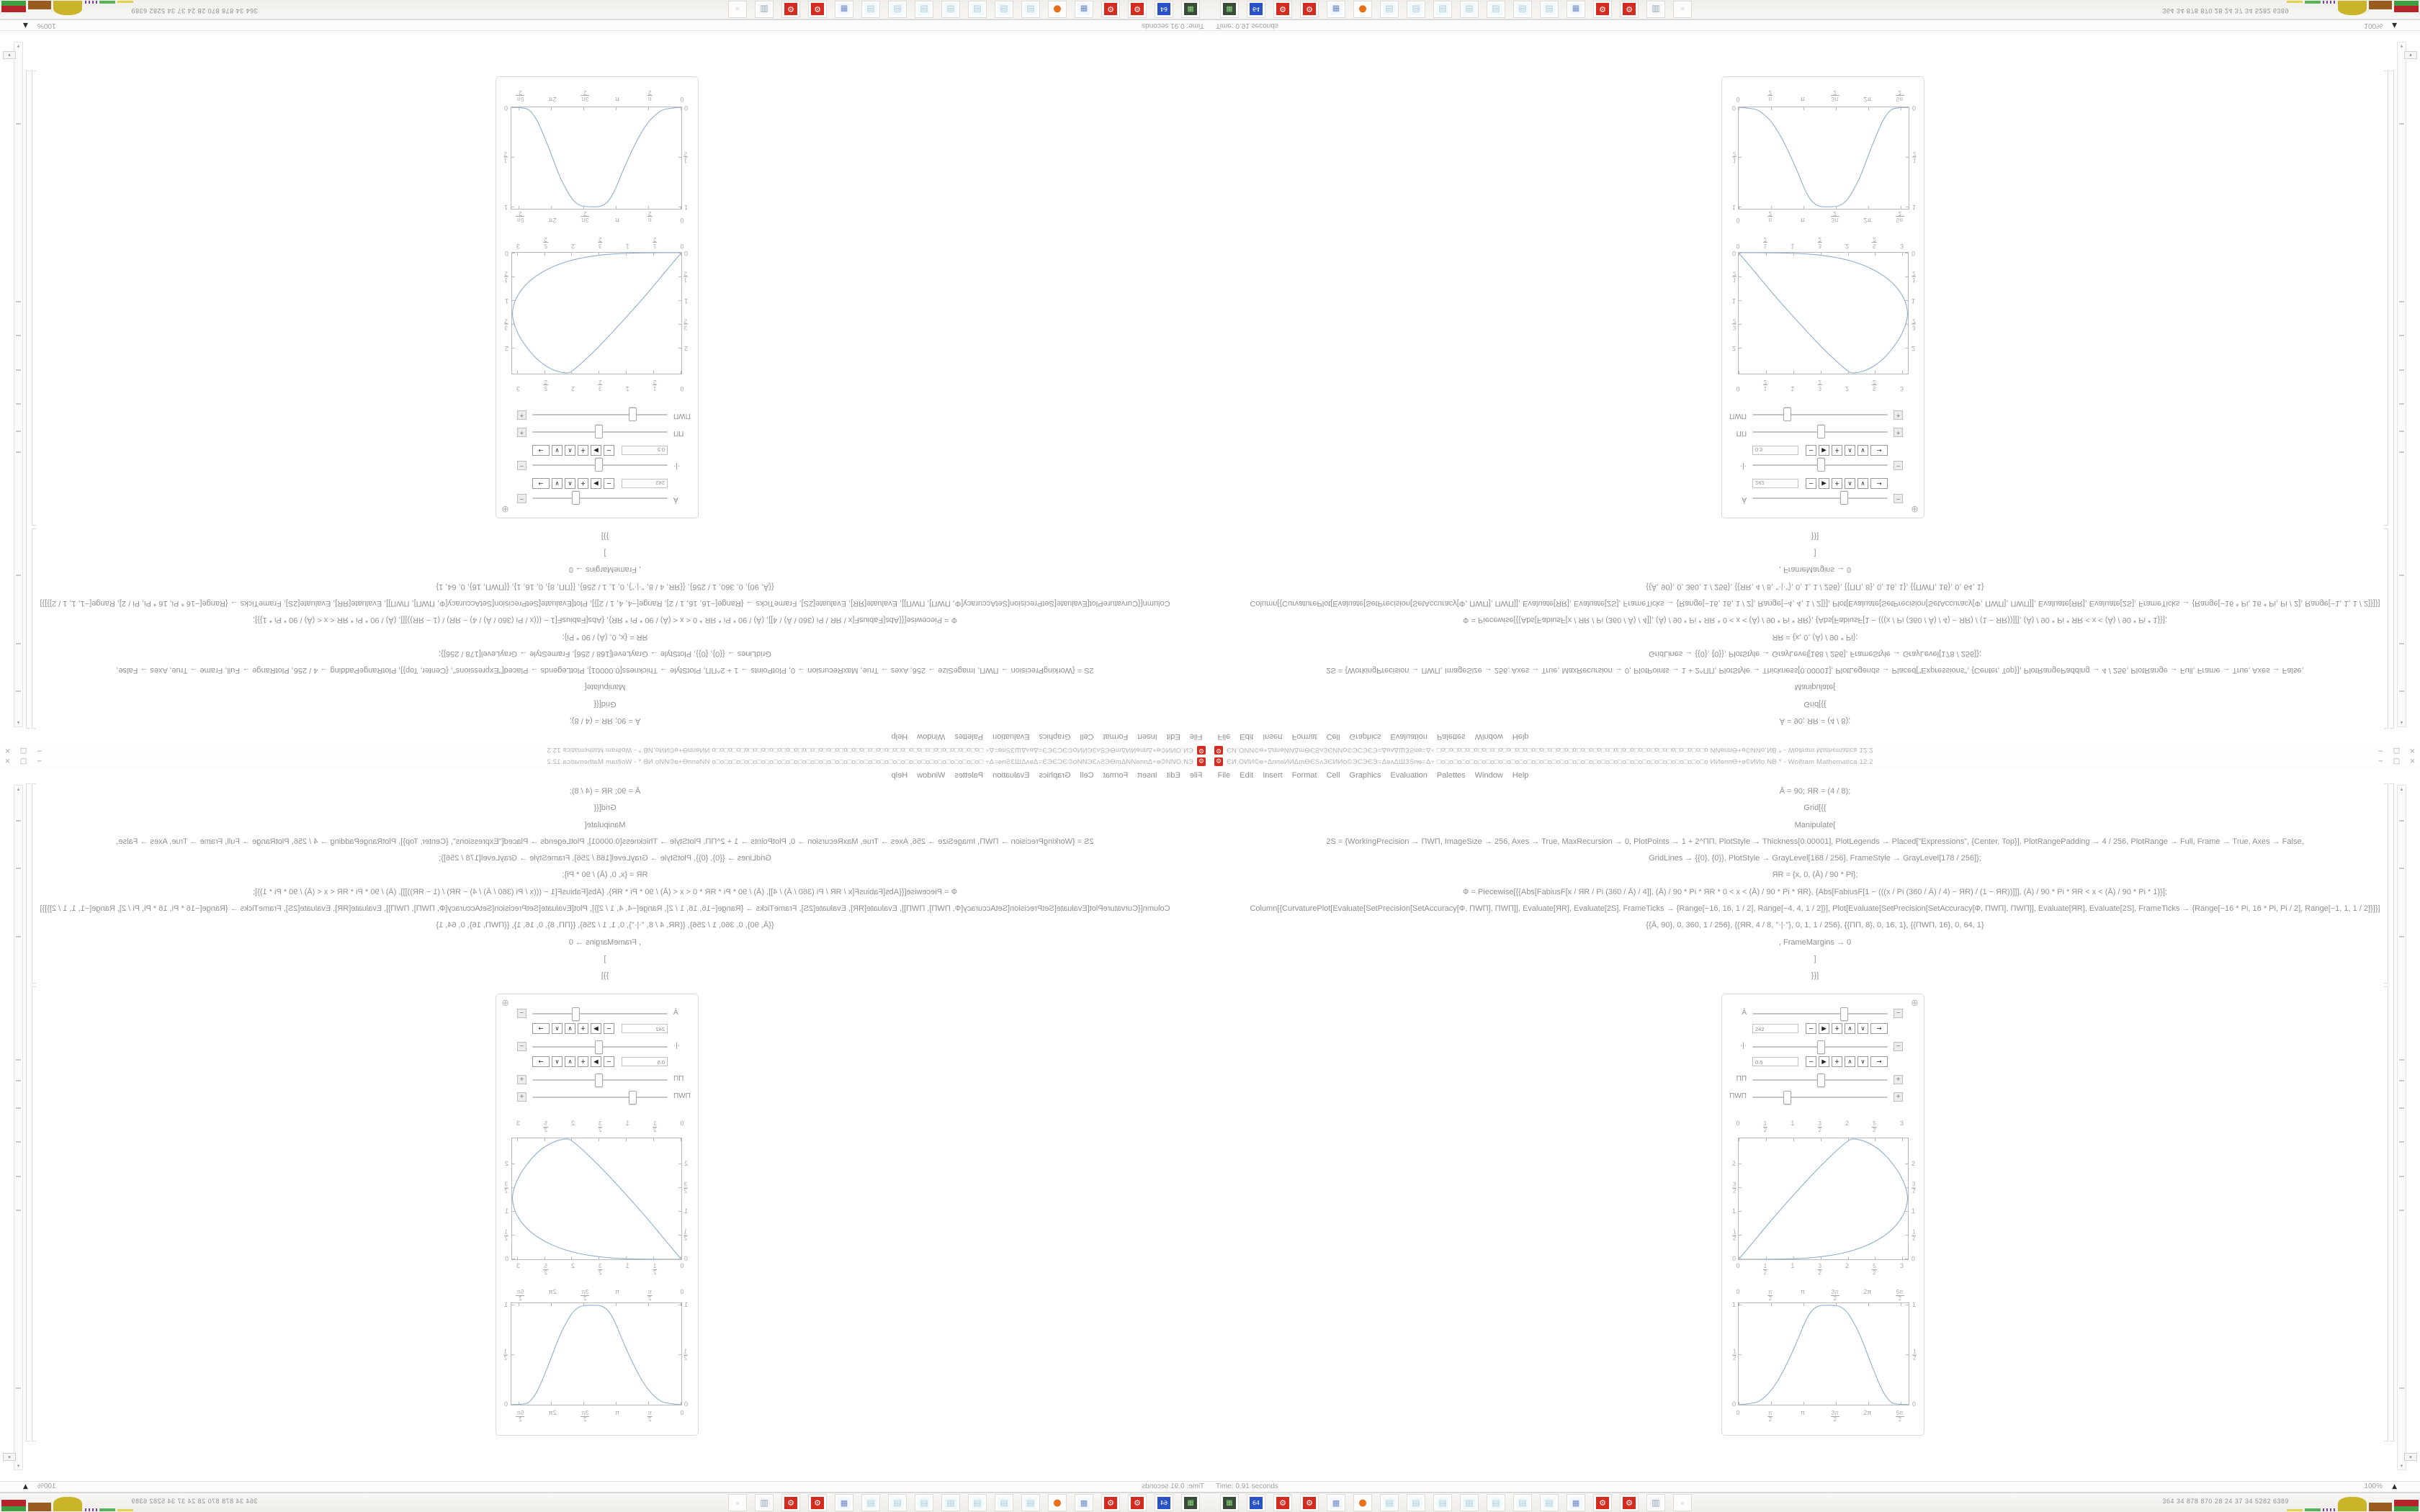 The image size is (2420, 1512). I want to click on cell-group-bracket, so click(2392, 1112).